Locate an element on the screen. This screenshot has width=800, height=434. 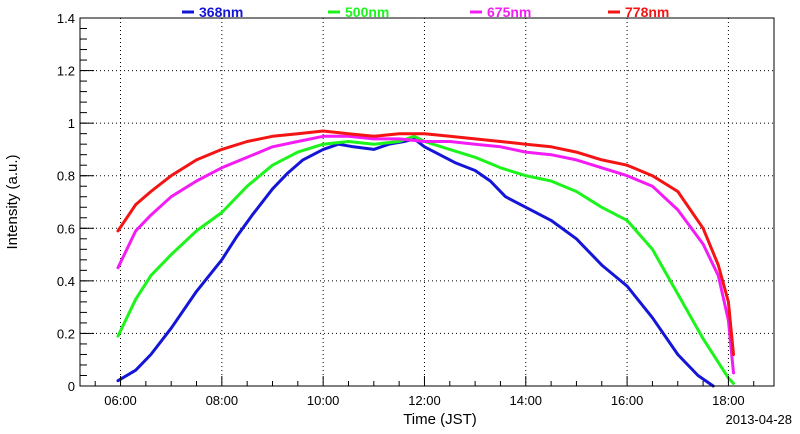
x-tick-label: 10:00 is located at coordinates (323, 400).